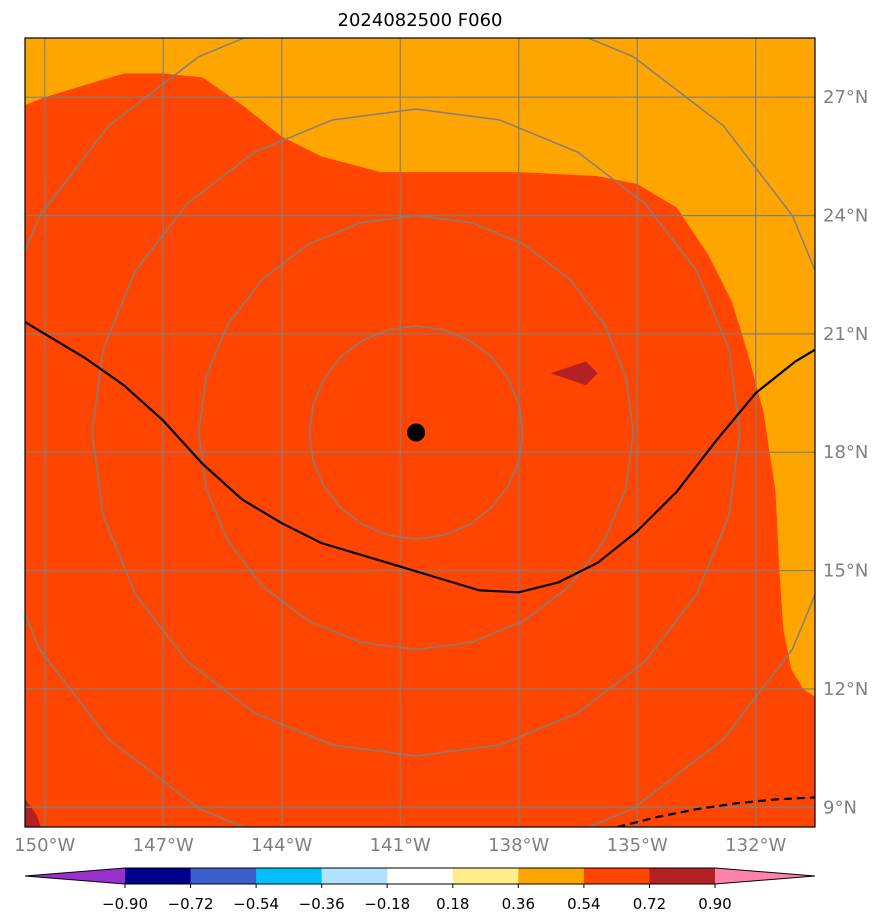 Image resolution: width=885 pixels, height=924 pixels. Describe the element at coordinates (420, 20) in the screenshot. I see `map-title: 2024082500 F060` at that location.